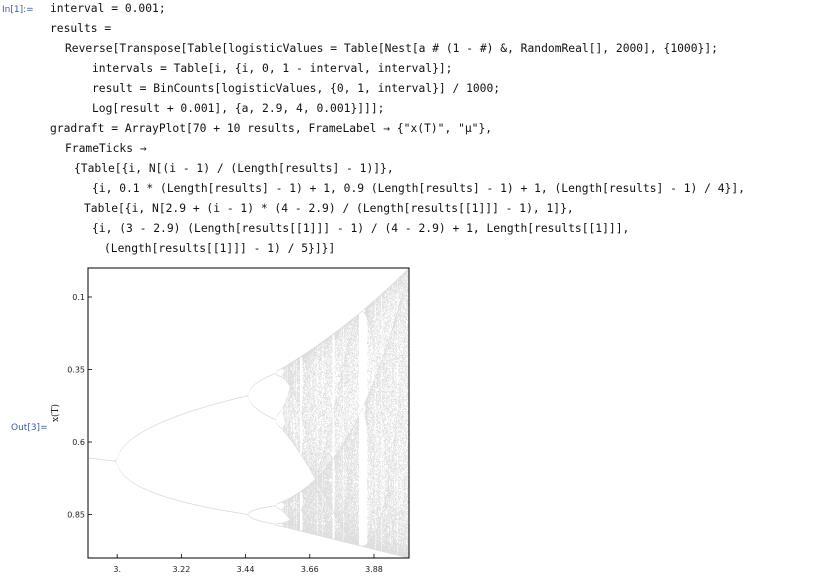  Describe the element at coordinates (18, 10) in the screenshot. I see `input-cell-label: In[1]:=` at that location.